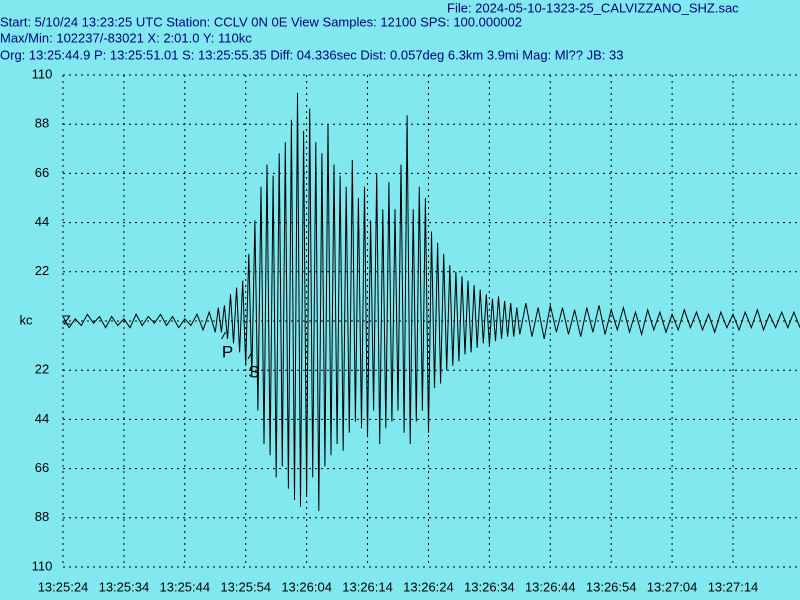  I want to click on y-tick-label: Z, so click(67, 319).